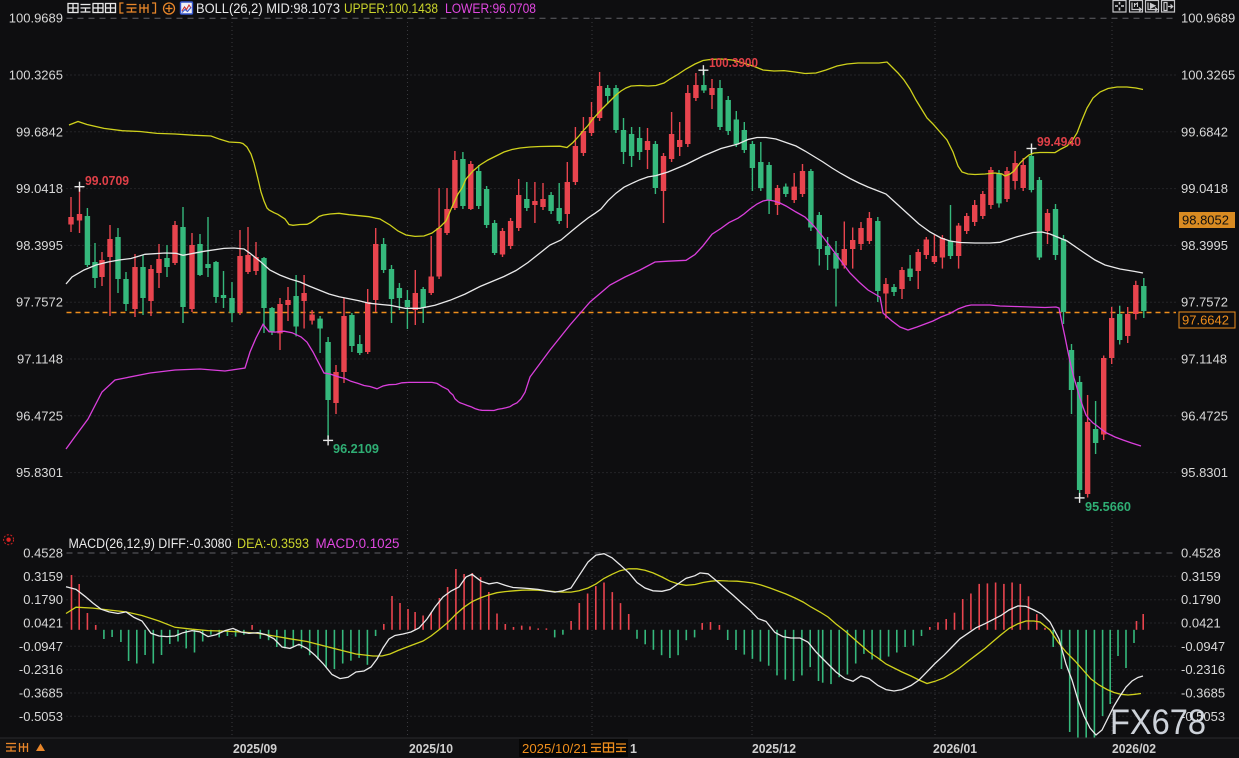 This screenshot has width=1239, height=758. What do you see at coordinates (358, 543) in the screenshot?
I see `svg-text: MACD:0.1025` at bounding box center [358, 543].